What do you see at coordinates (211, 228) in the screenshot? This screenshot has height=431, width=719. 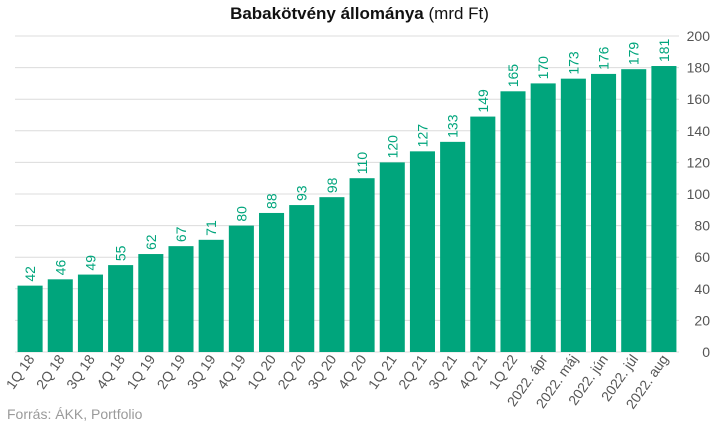 I see `value-label: 71` at bounding box center [211, 228].